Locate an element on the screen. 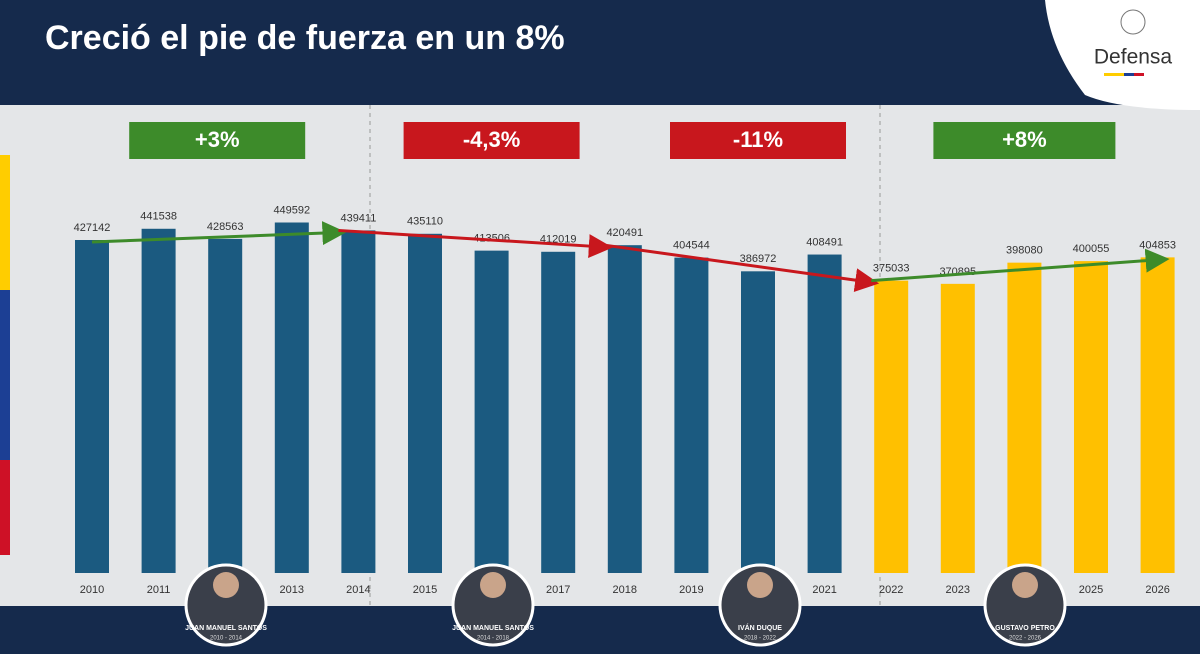  x-tick-label: 2014 is located at coordinates (358, 590).